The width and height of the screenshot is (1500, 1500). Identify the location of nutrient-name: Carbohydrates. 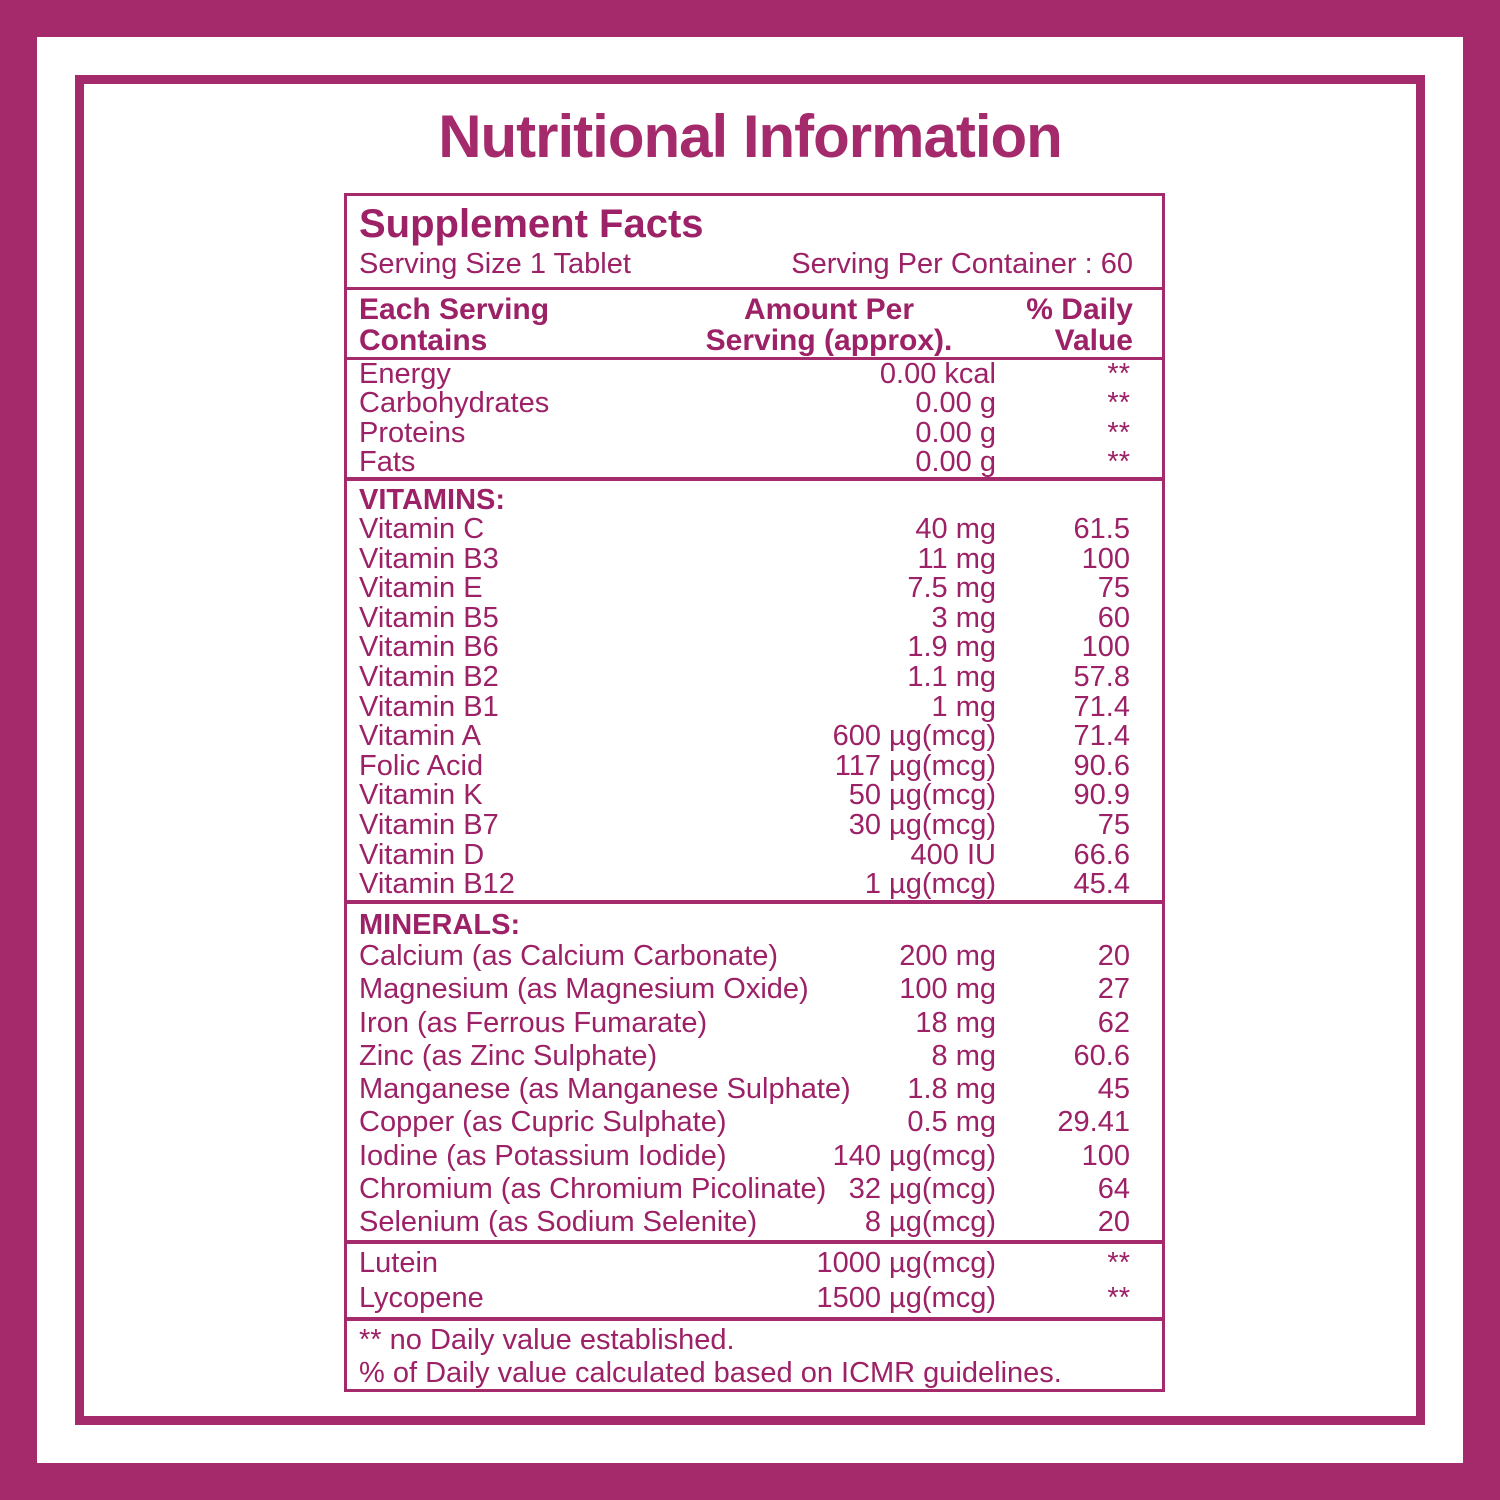
(454, 403).